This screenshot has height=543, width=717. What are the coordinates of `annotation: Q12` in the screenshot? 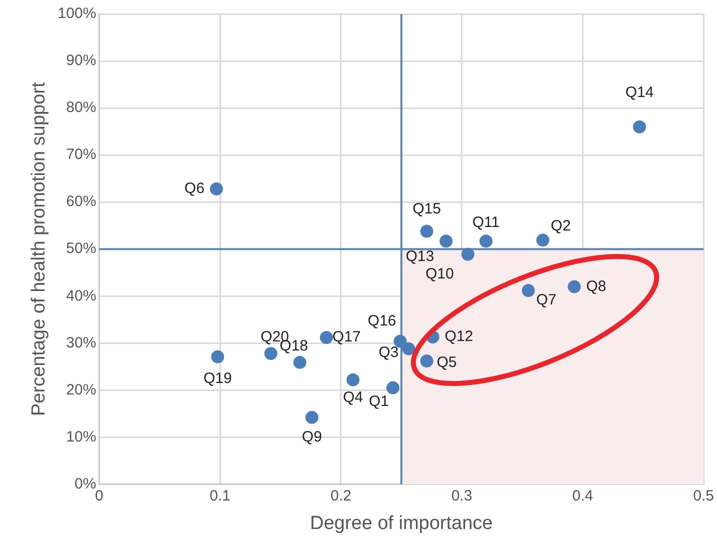 It's located at (459, 337).